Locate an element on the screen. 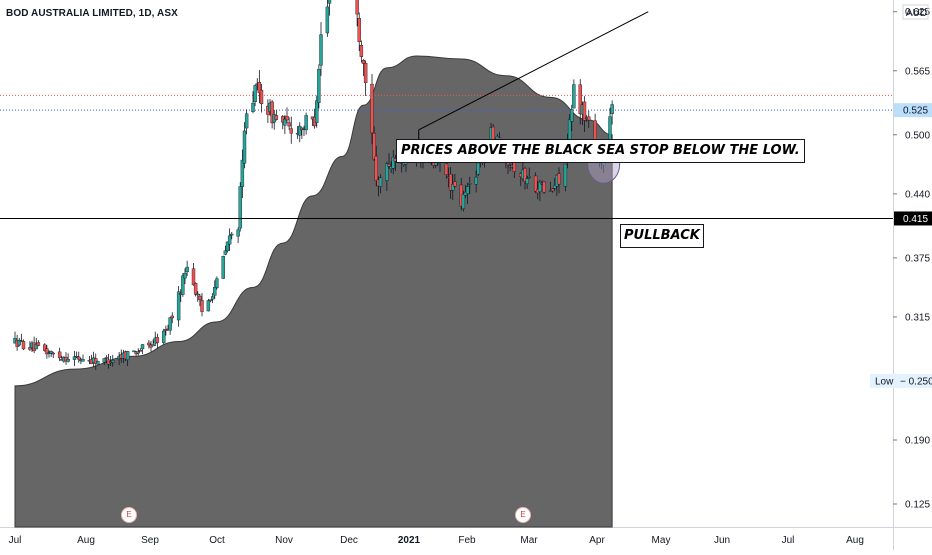 The width and height of the screenshot is (932, 555). time-tick-label: Apr is located at coordinates (597, 540).